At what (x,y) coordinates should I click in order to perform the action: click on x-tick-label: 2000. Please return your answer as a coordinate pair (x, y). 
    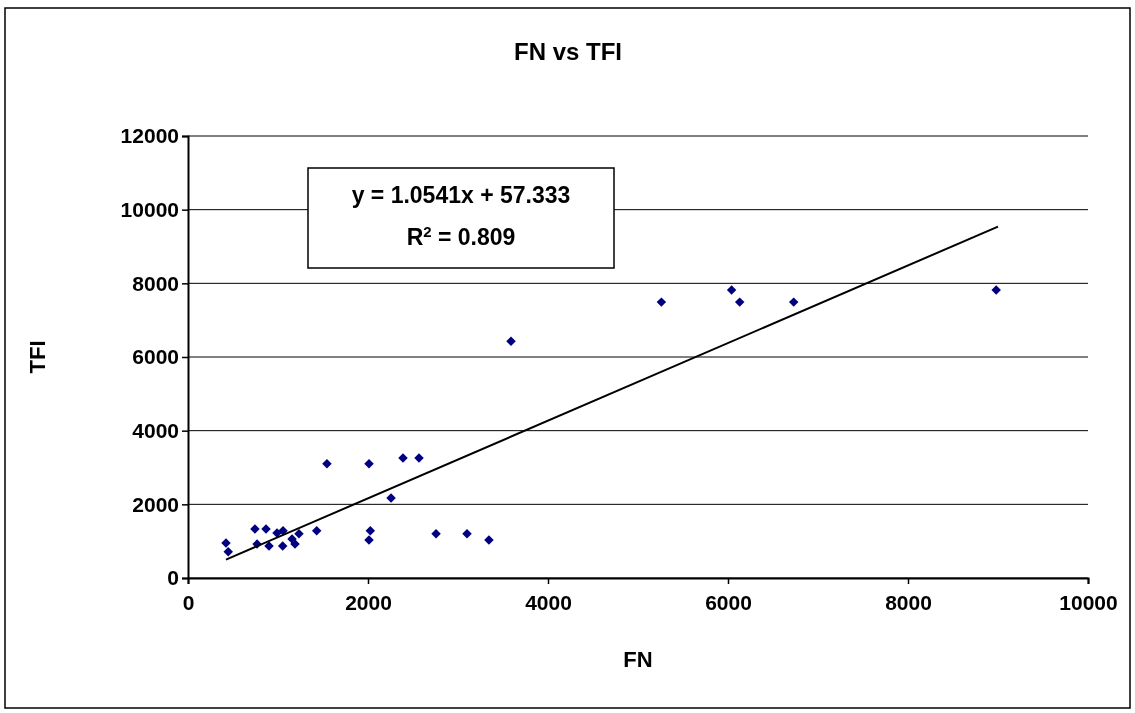
    Looking at the image, I should click on (368, 603).